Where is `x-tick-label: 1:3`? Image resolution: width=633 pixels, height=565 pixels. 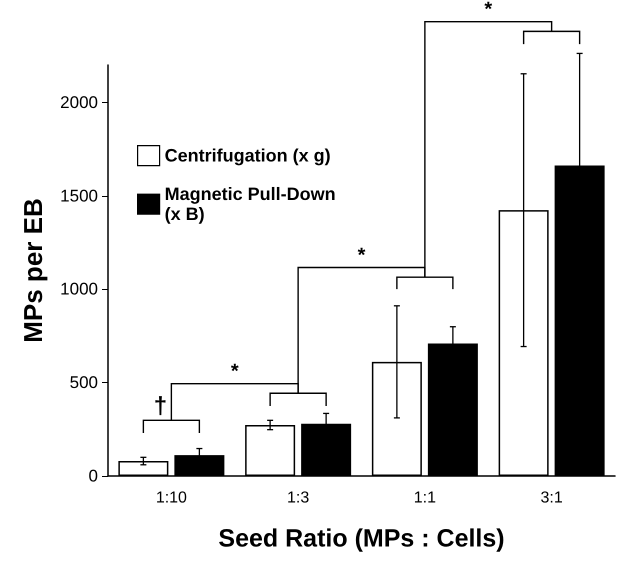
x-tick-label: 1:3 is located at coordinates (298, 498).